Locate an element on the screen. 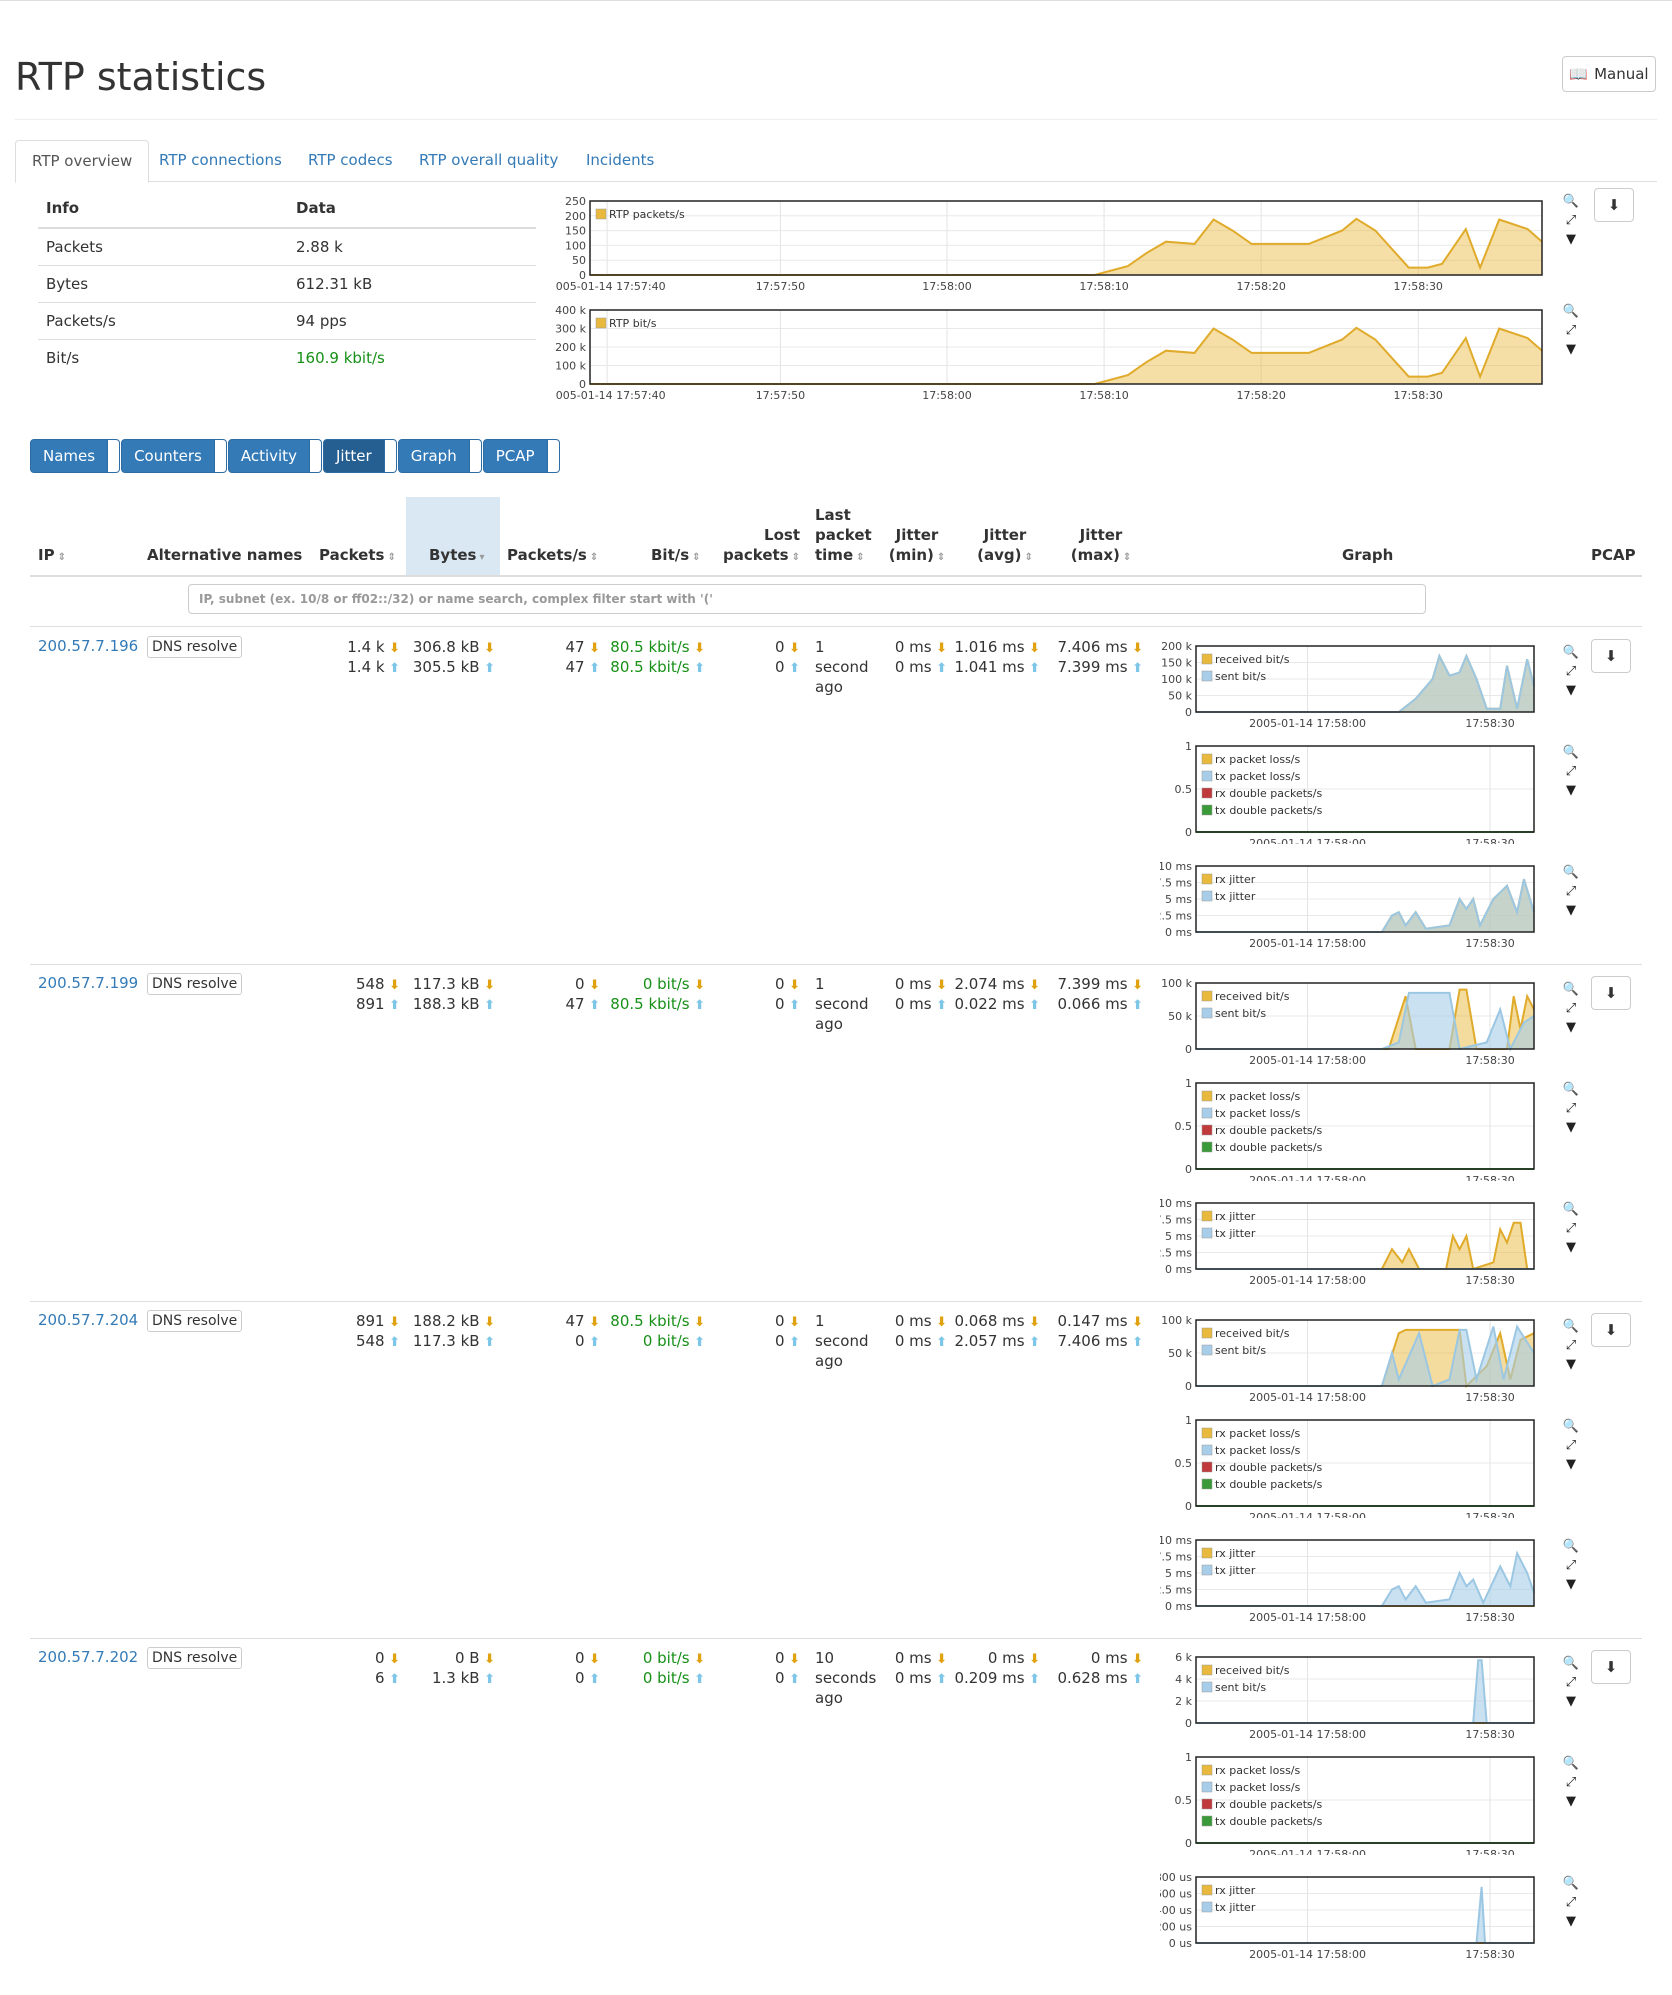 The image size is (1672, 1995). jitter-button: Jitter is located at coordinates (353, 456).